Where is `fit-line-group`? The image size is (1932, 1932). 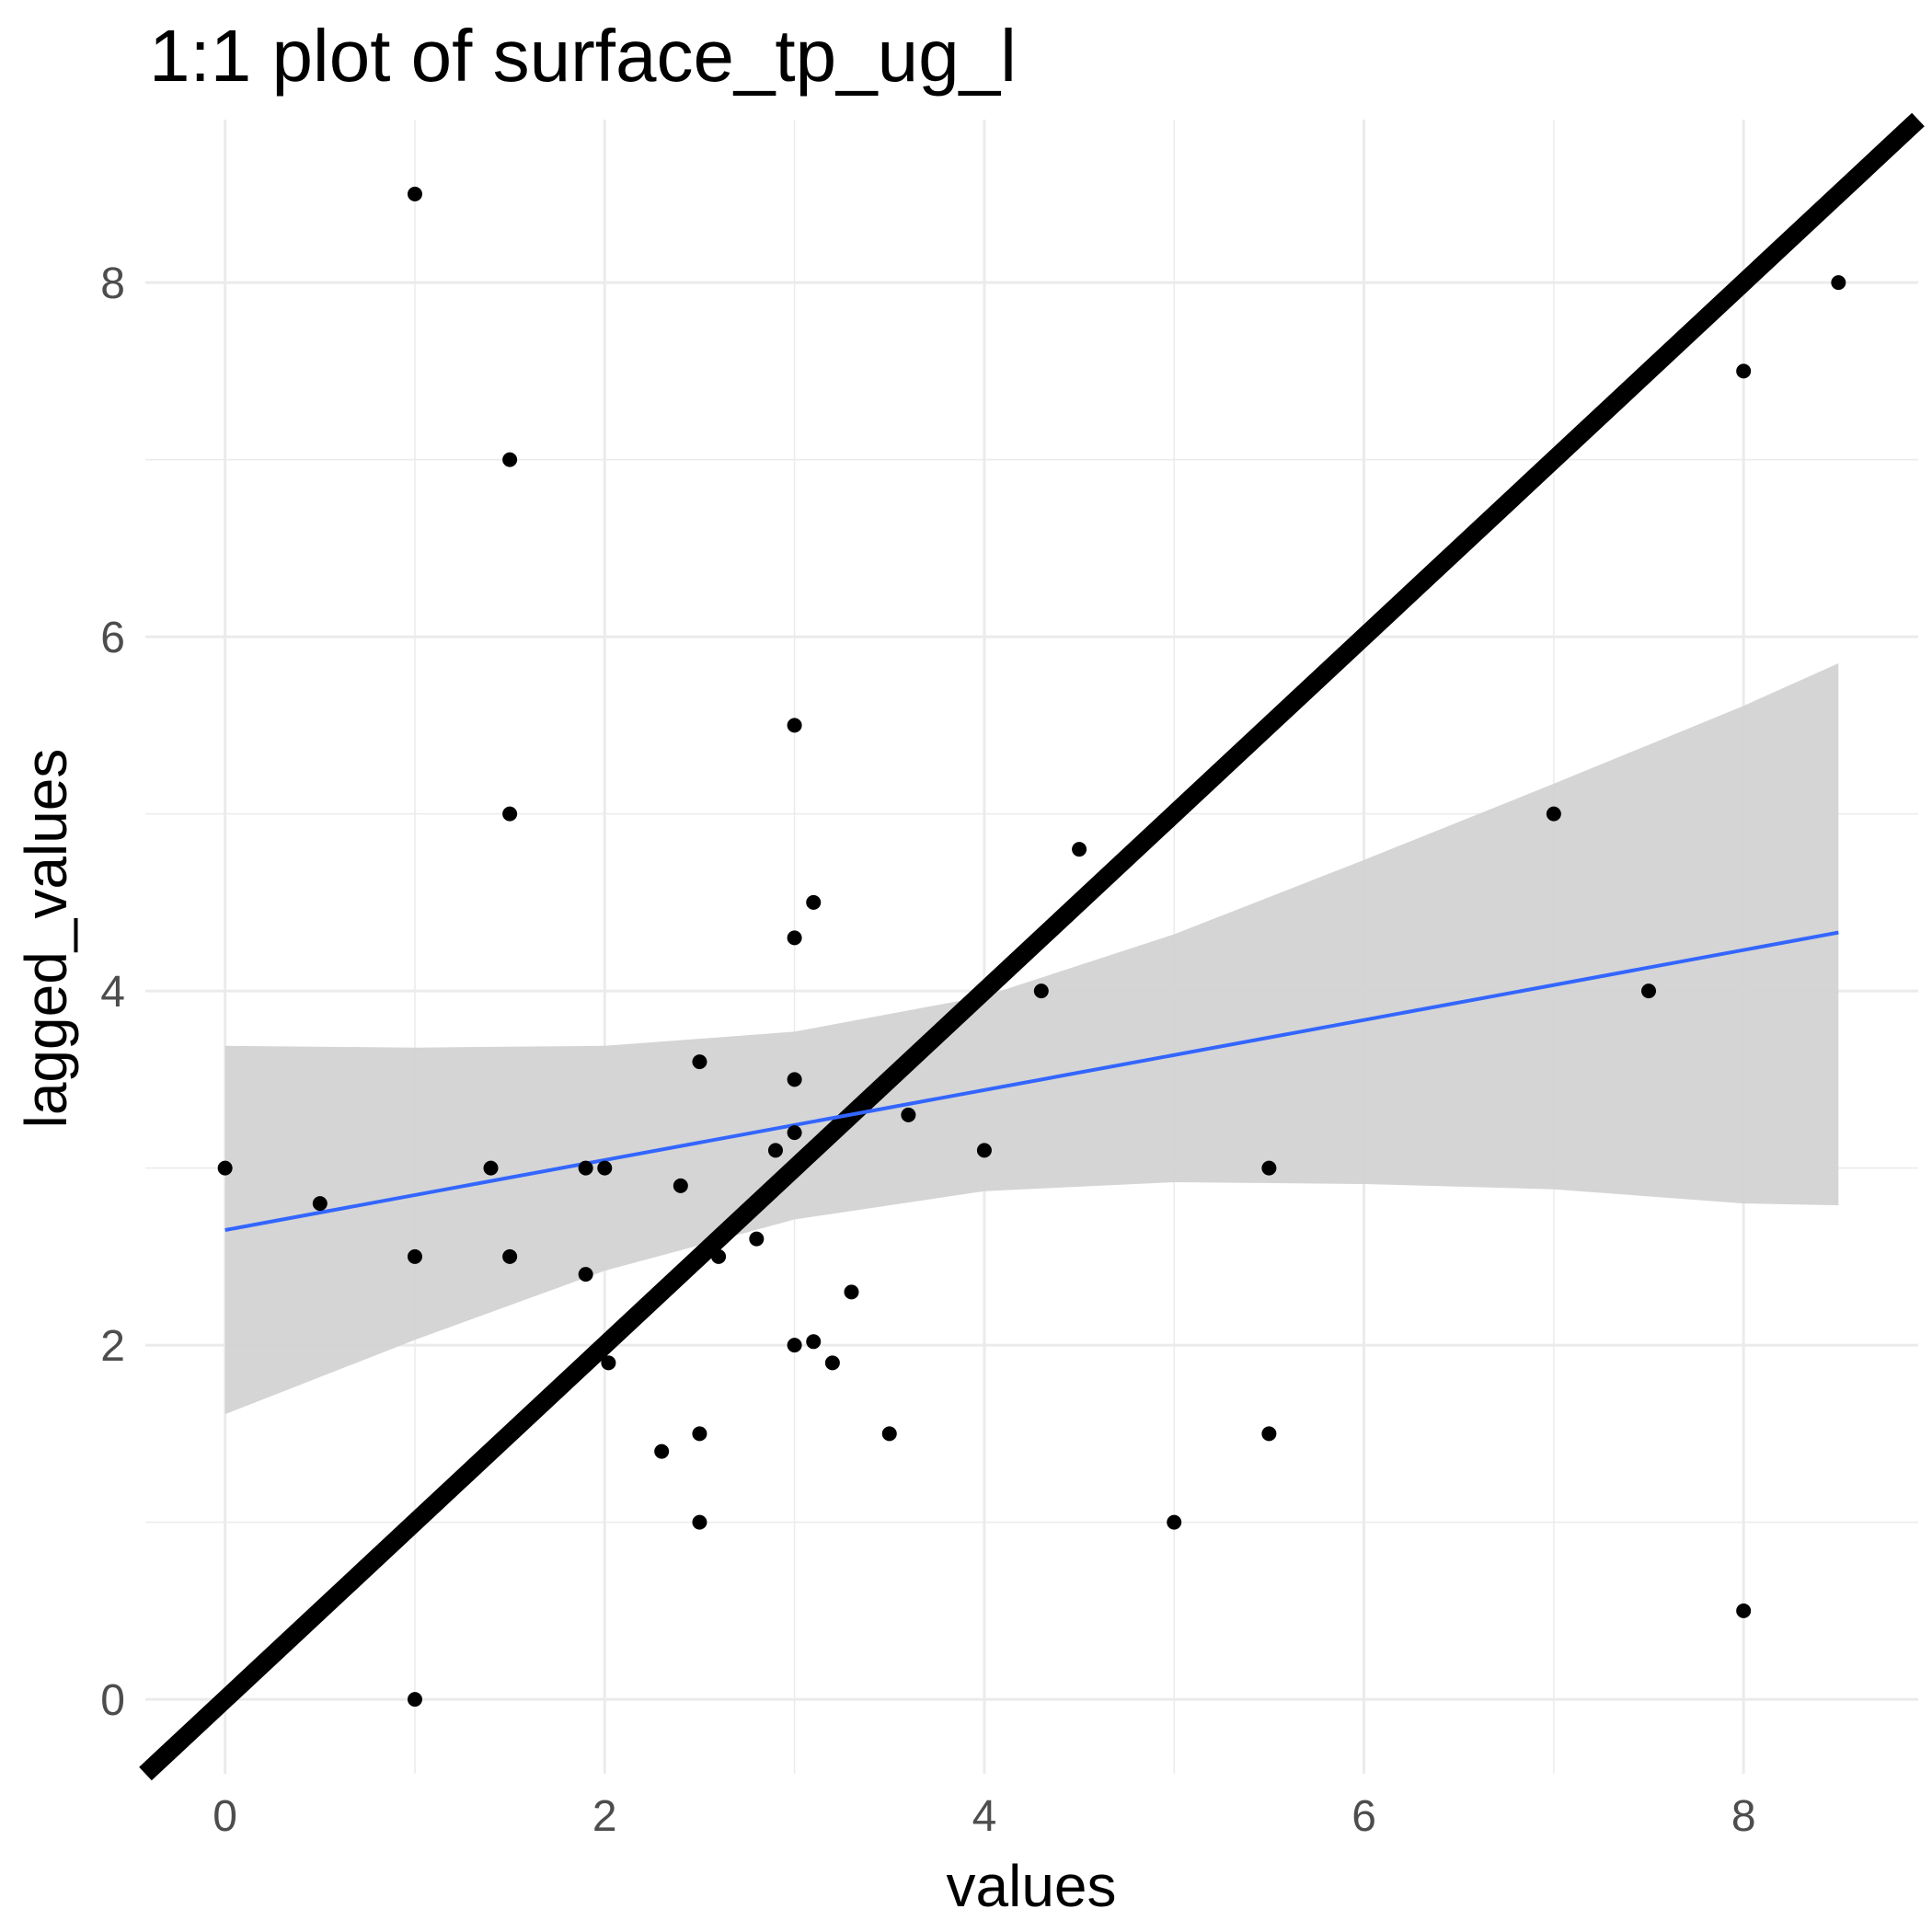
fit-line-group is located at coordinates (1031, 1081).